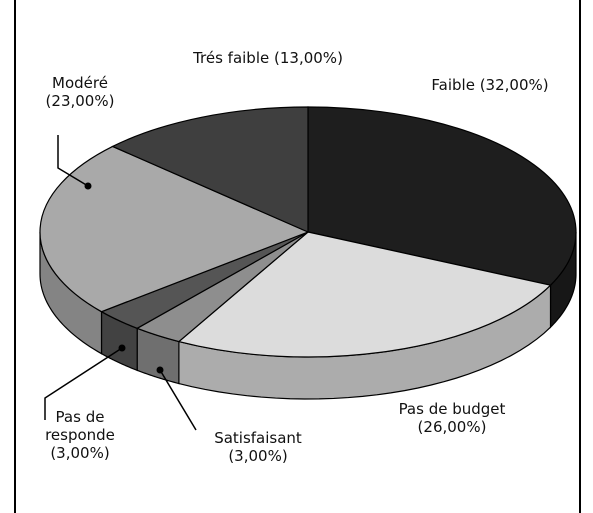 The height and width of the screenshot is (513, 593). I want to click on value-label: (13,00%), so click(308, 58).